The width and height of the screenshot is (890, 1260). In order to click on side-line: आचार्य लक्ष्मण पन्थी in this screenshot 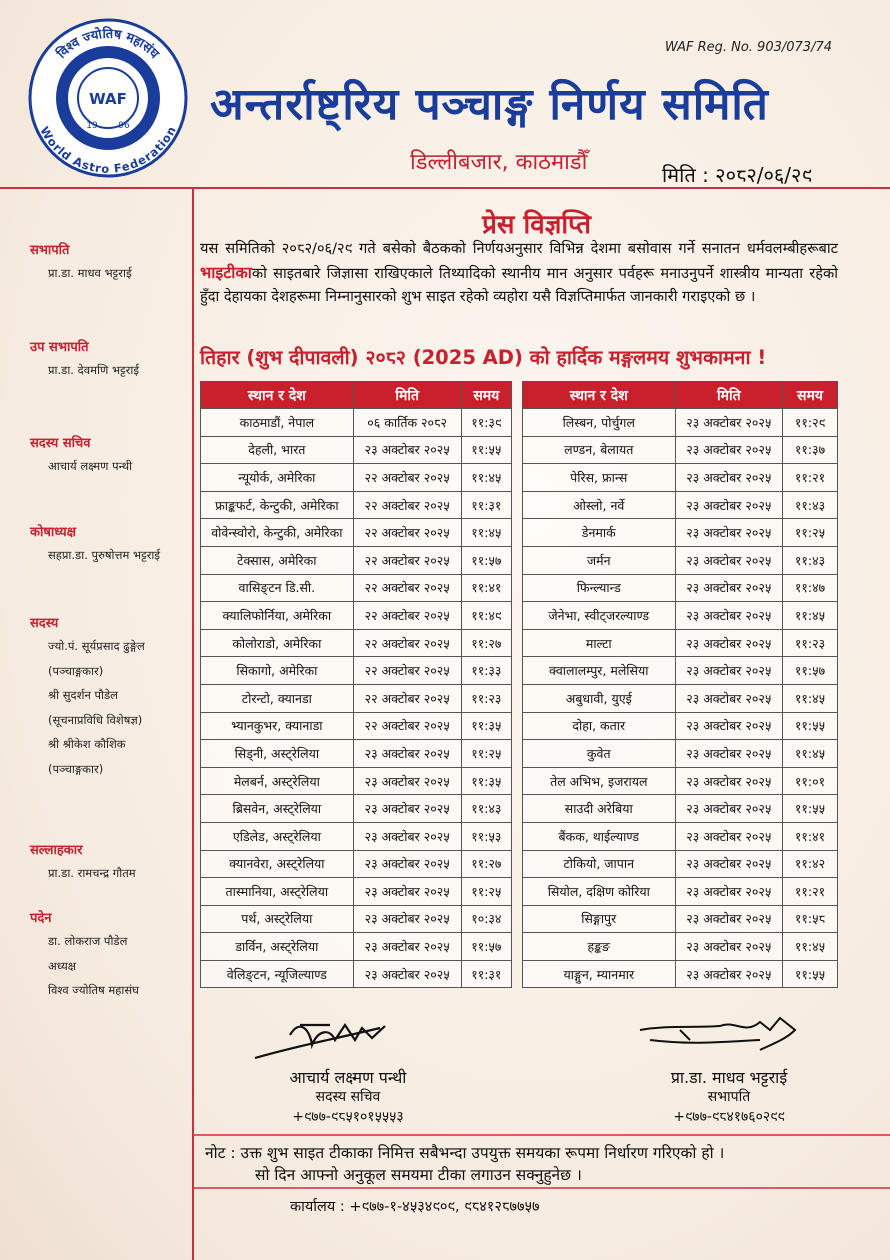, I will do `click(90, 466)`.